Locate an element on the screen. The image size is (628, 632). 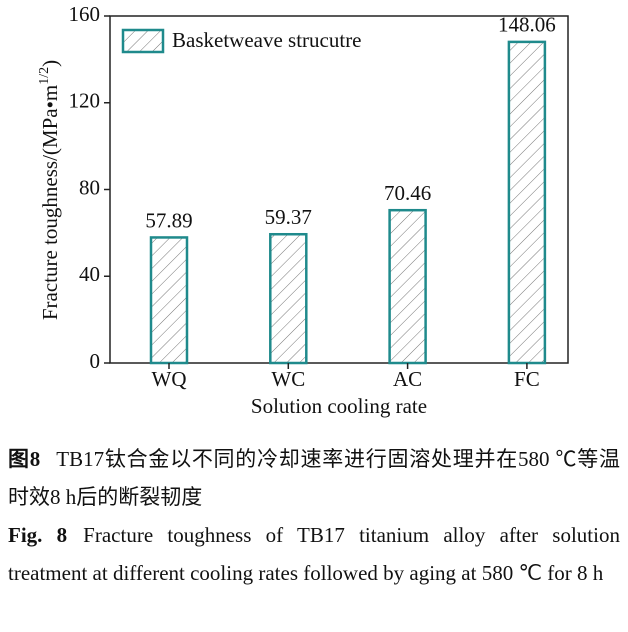
caption-label: Fig. 8 is located at coordinates (38, 535).